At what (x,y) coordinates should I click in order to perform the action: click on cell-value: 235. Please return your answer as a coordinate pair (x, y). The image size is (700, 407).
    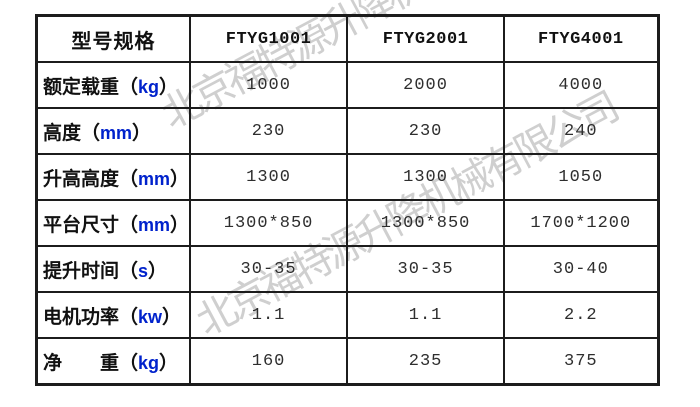
    Looking at the image, I should click on (426, 361).